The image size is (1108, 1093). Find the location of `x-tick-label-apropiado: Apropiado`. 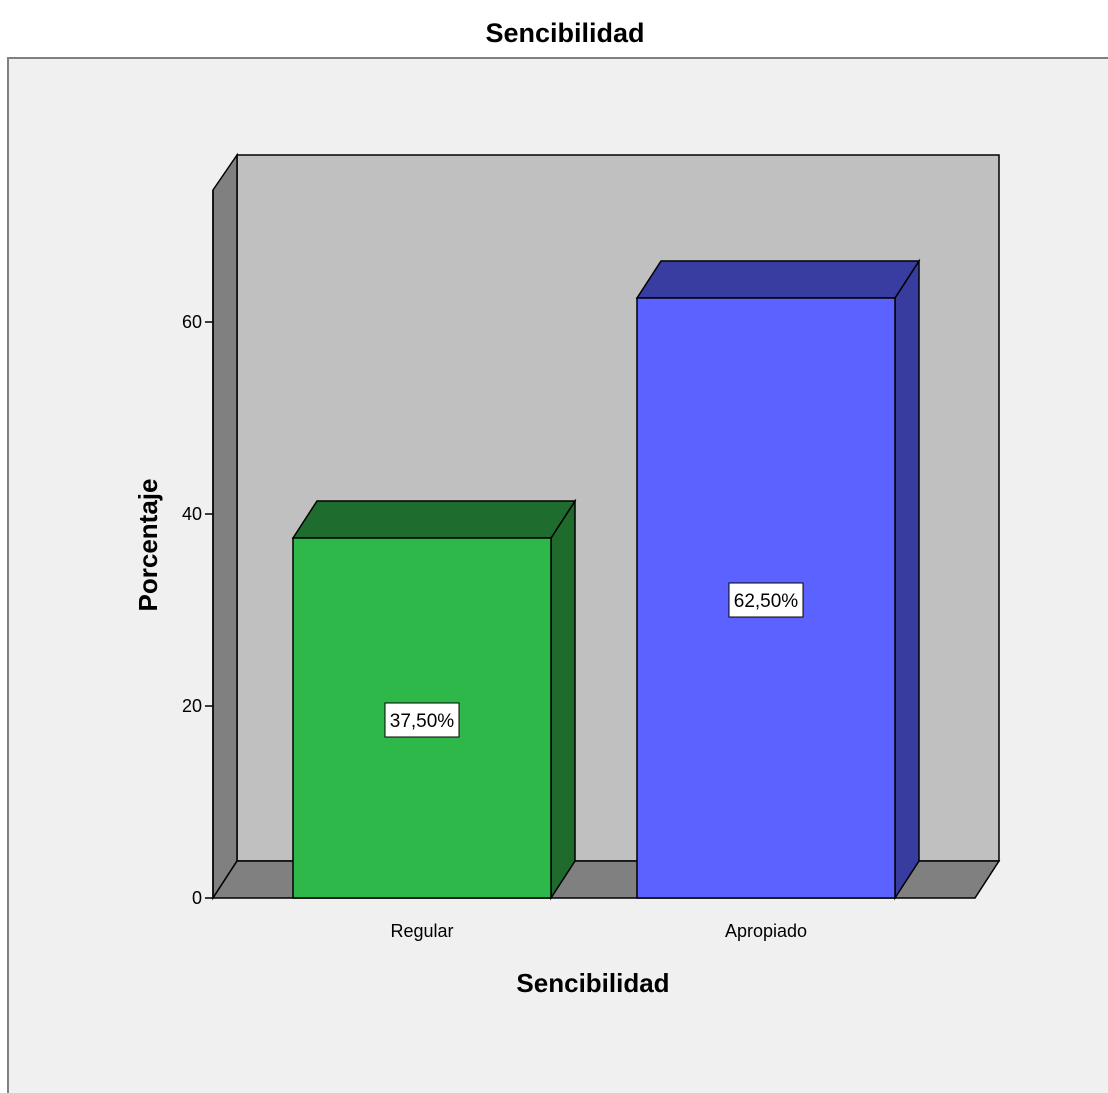

x-tick-label-apropiado: Apropiado is located at coordinates (766, 931).